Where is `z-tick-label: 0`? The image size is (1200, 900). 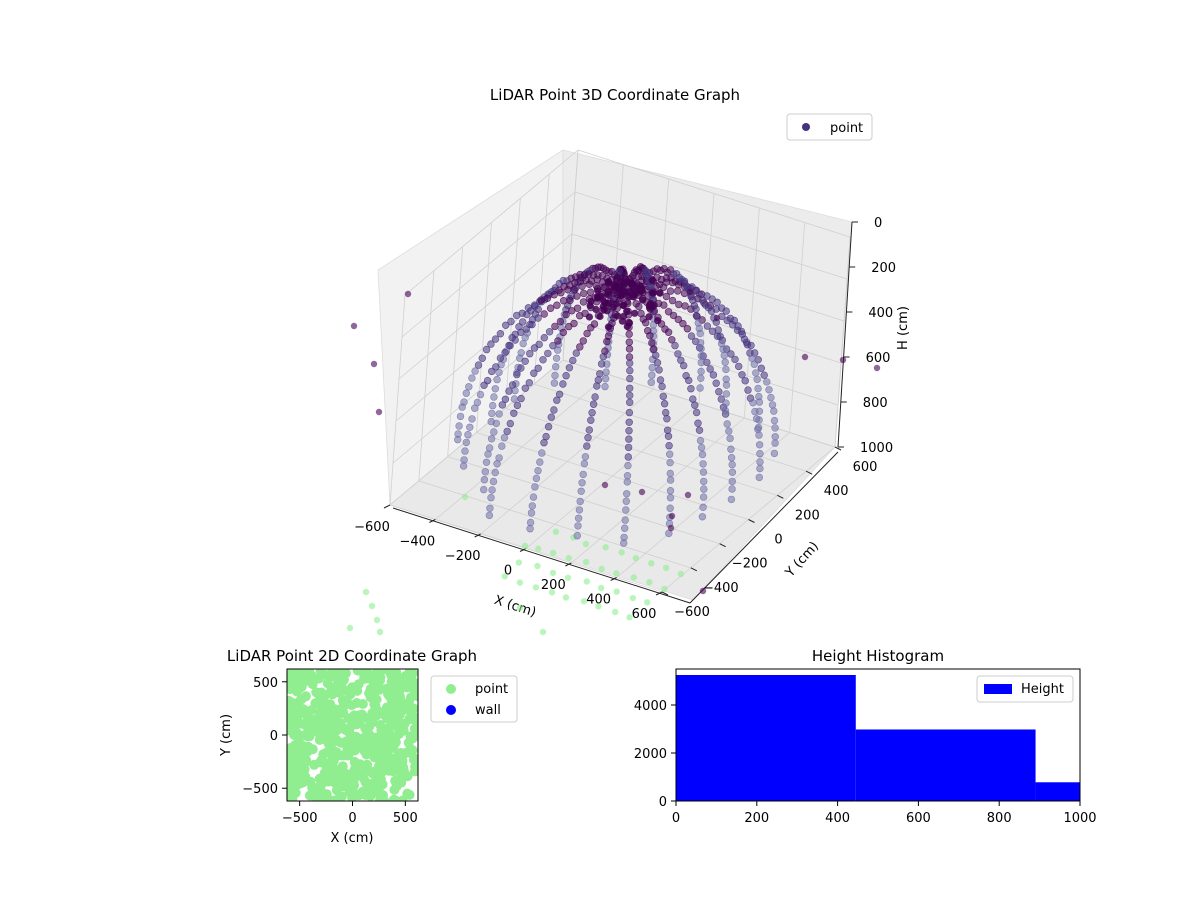 z-tick-label: 0 is located at coordinates (878, 223).